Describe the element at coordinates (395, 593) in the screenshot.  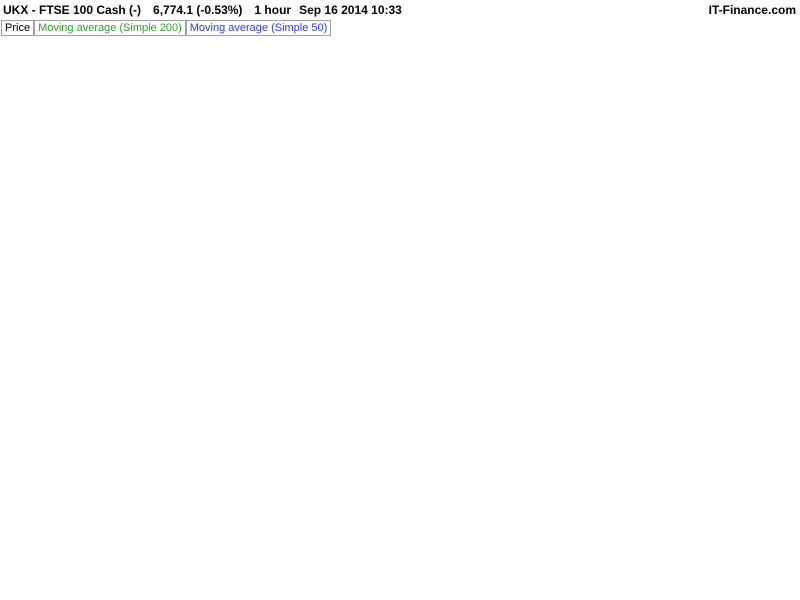
I see `x-tick-label: 05` at that location.